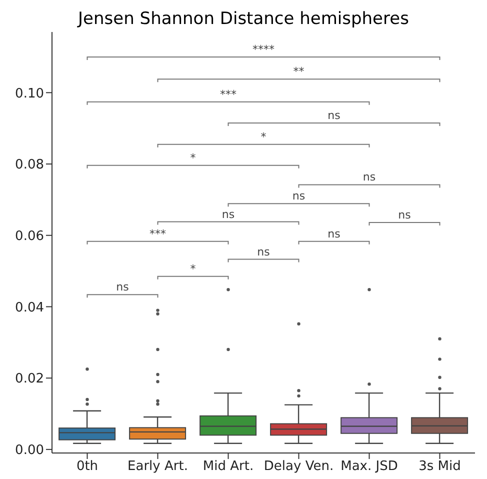 This screenshot has height=479, width=487. I want to click on y-tick-label: 0.10, so click(29, 94).